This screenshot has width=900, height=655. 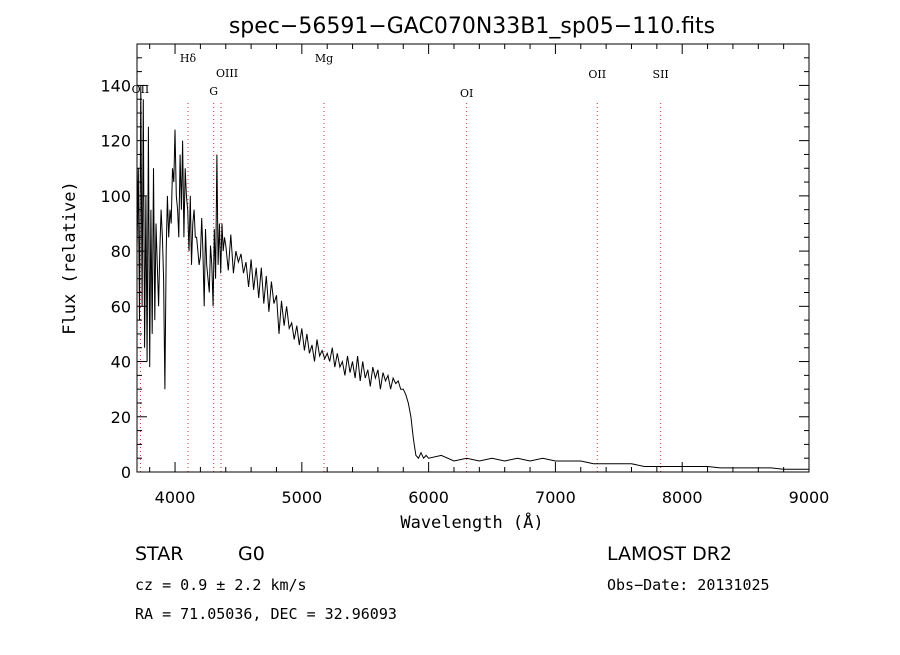 I want to click on x-tick-label: 6000, so click(x=428, y=497).